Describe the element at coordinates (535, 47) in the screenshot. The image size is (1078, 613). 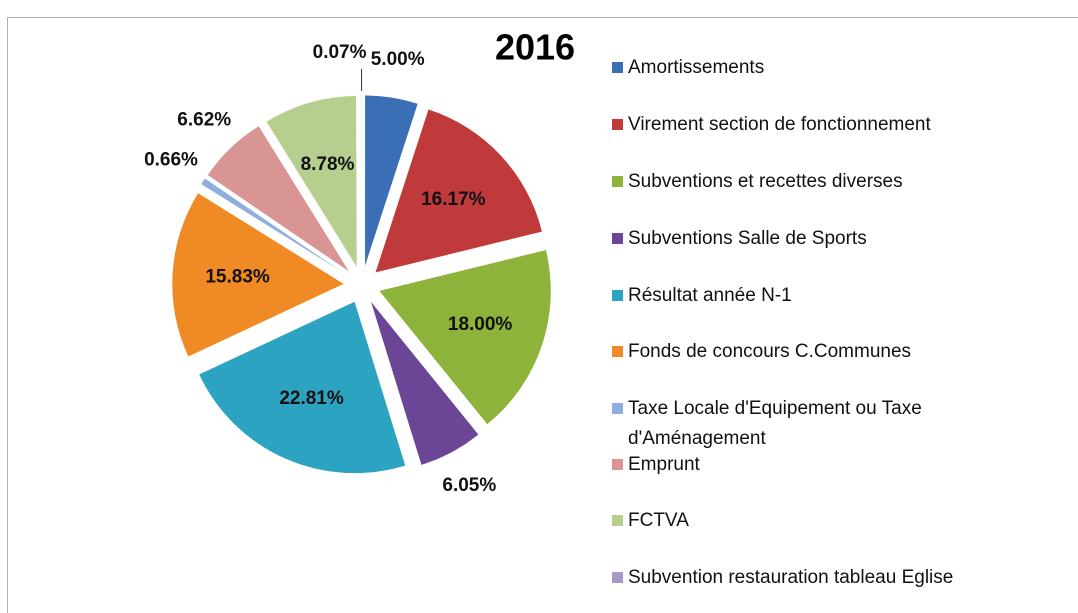
I see `chart-title: 2016` at that location.